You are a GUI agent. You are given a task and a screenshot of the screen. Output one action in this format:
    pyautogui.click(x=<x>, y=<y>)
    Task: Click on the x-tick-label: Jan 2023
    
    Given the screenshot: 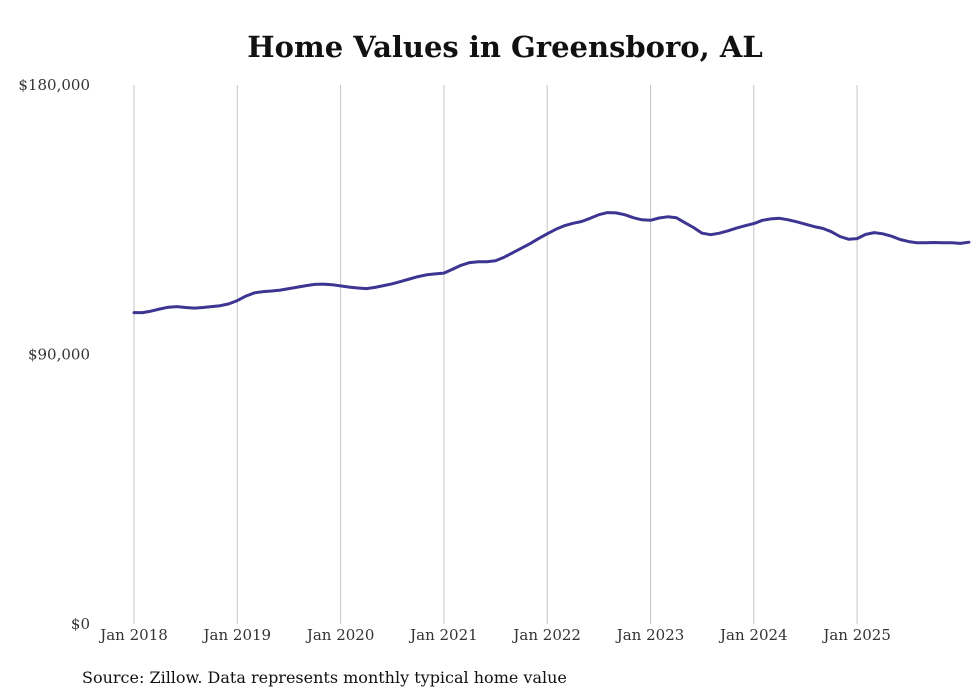 What is the action you would take?
    pyautogui.click(x=650, y=635)
    